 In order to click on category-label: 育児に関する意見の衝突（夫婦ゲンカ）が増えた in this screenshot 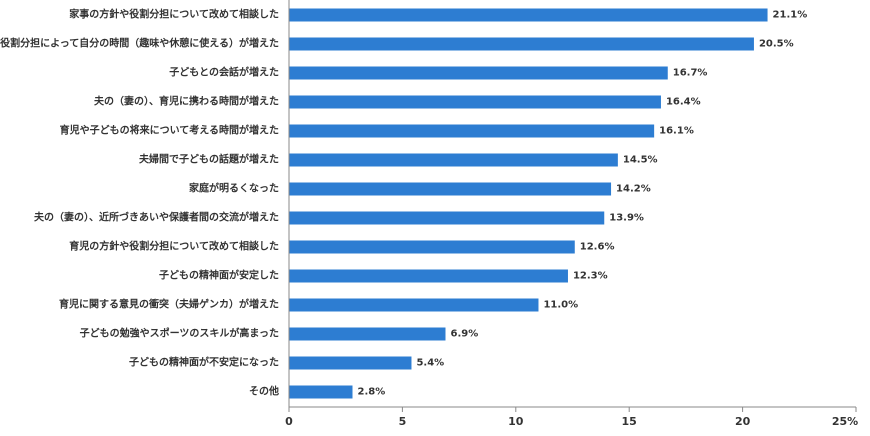, I will do `click(169, 304)`.